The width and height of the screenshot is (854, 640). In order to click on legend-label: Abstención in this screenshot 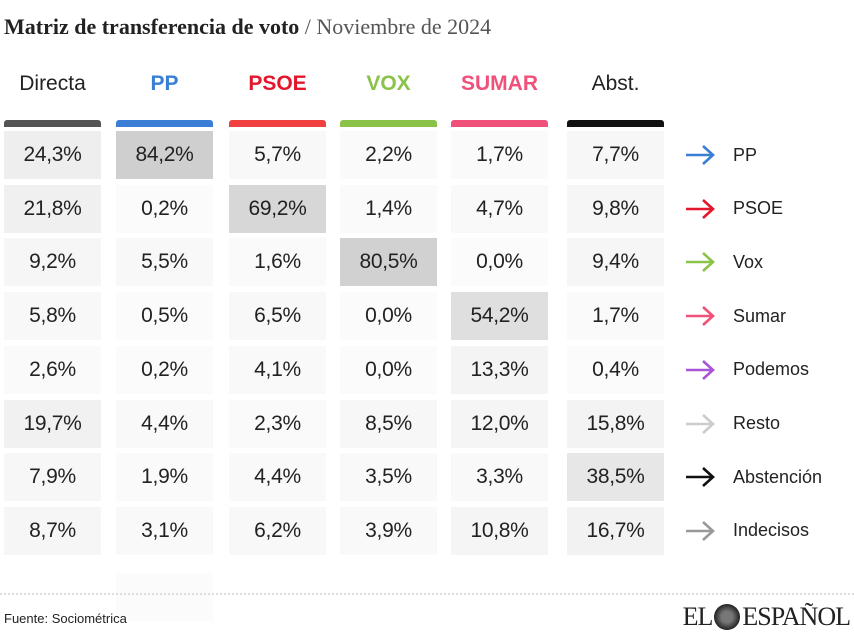, I will do `click(778, 476)`.